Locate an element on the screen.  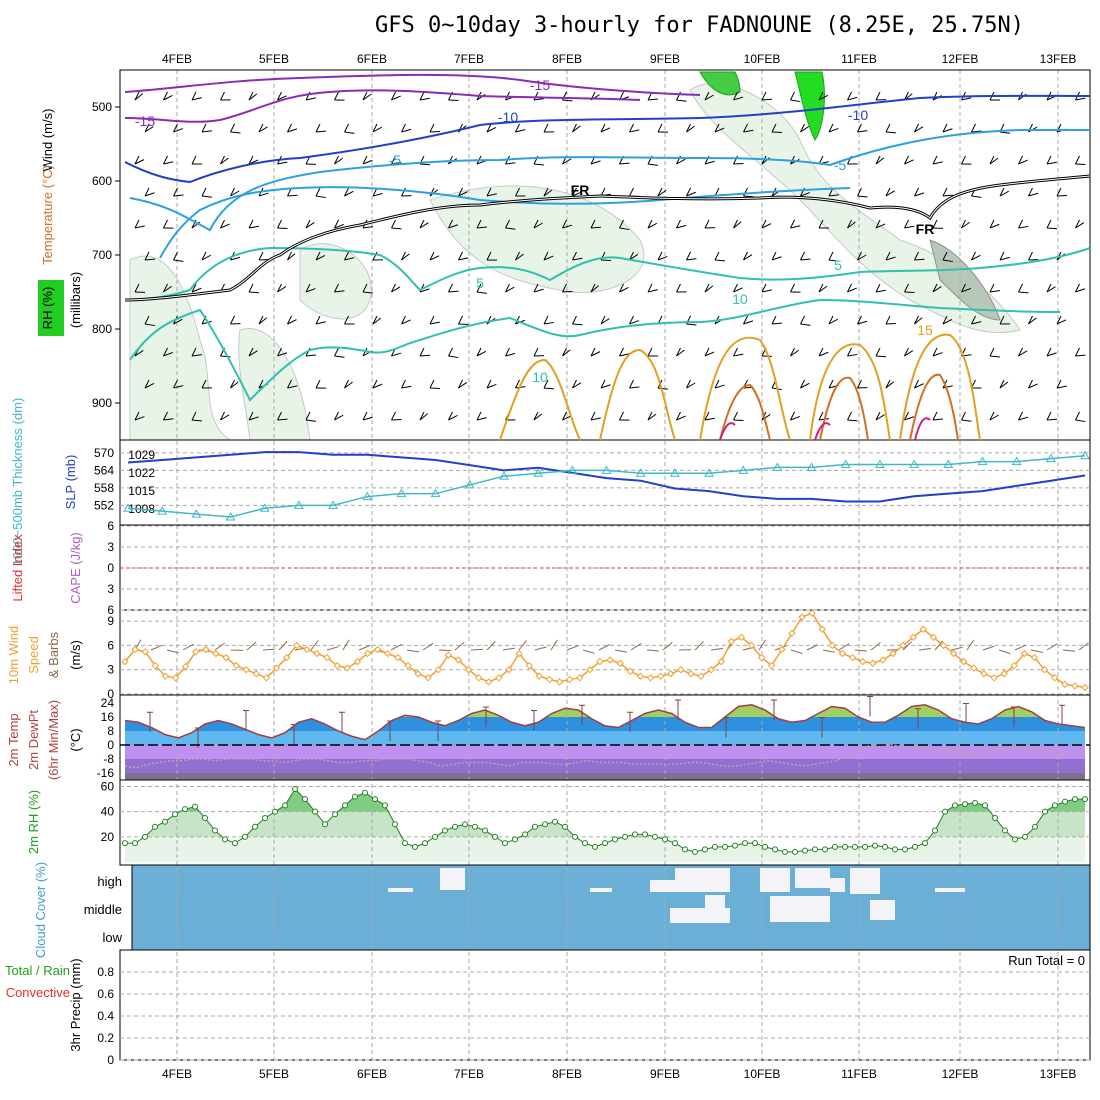
rh-high-area is located at coordinates (720, 83).